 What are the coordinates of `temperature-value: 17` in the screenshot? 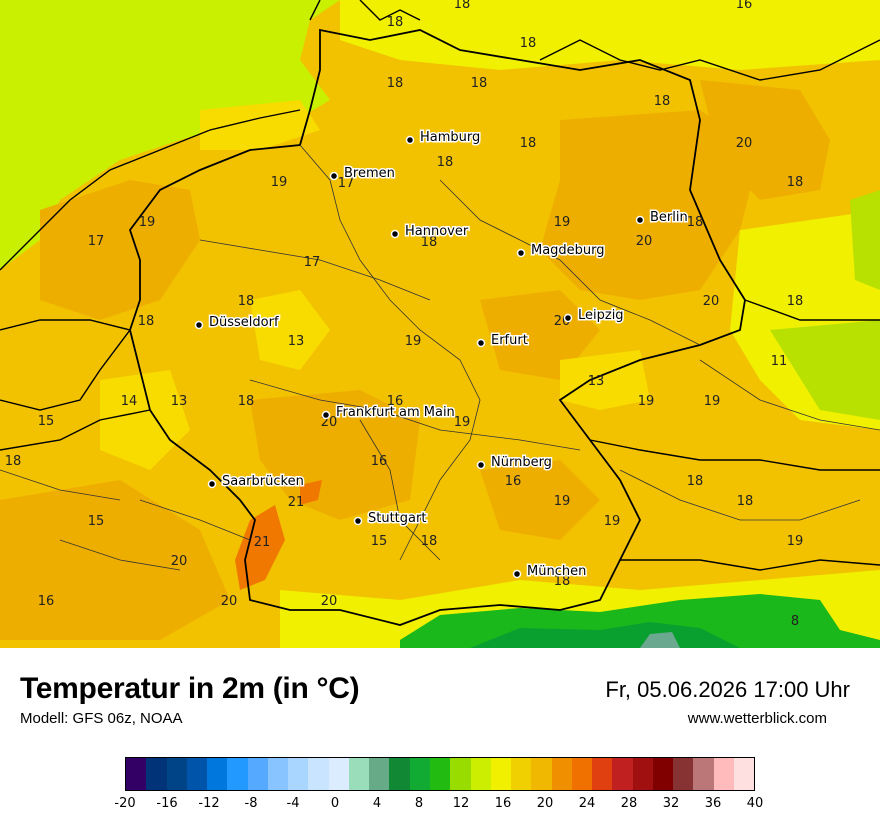 It's located at (96, 241).